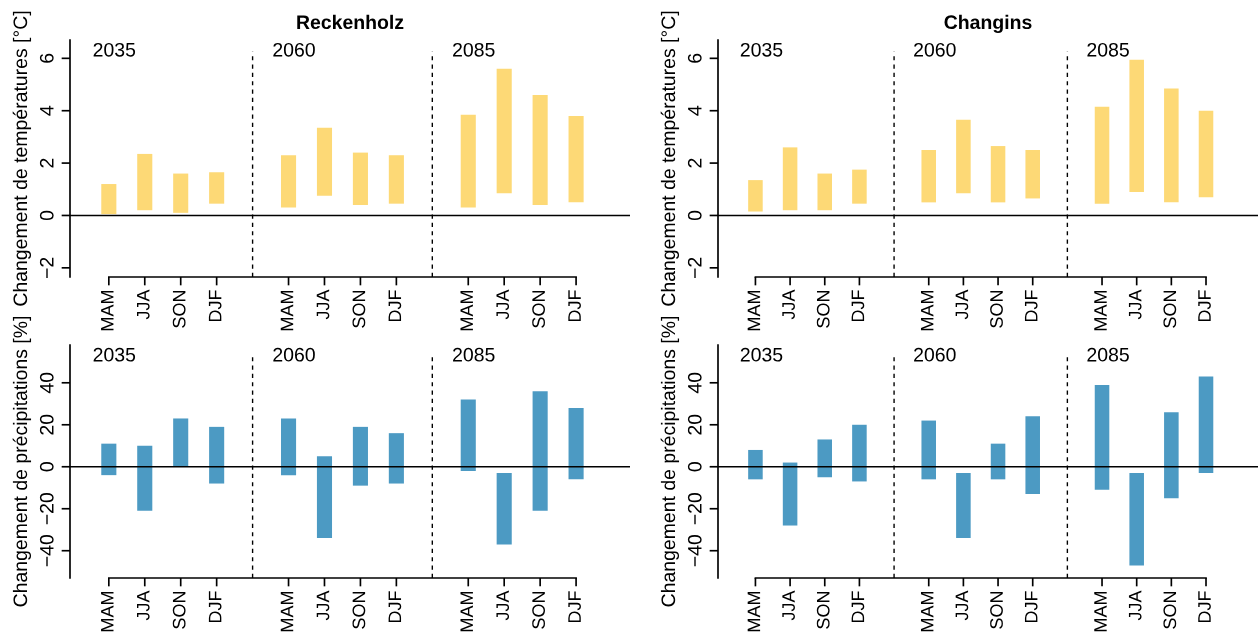 Image resolution: width=1258 pixels, height=639 pixels. Describe the element at coordinates (350, 22) in the screenshot. I see `chart-title: Reckenholz` at that location.